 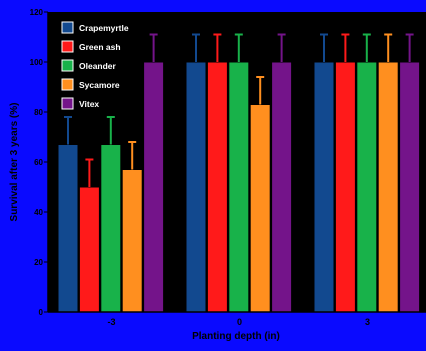 I want to click on legend-label: Sycamore, so click(x=99, y=85).